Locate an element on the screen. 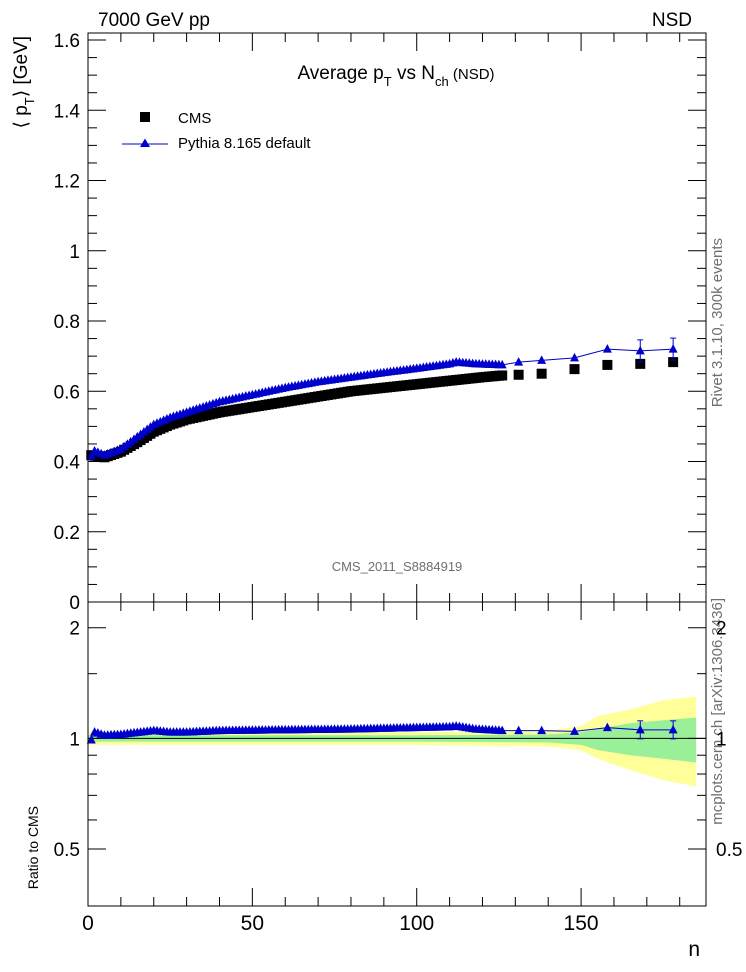 The height and width of the screenshot is (972, 746). ratio-y-tick-label: 0.5 is located at coordinates (67, 850).